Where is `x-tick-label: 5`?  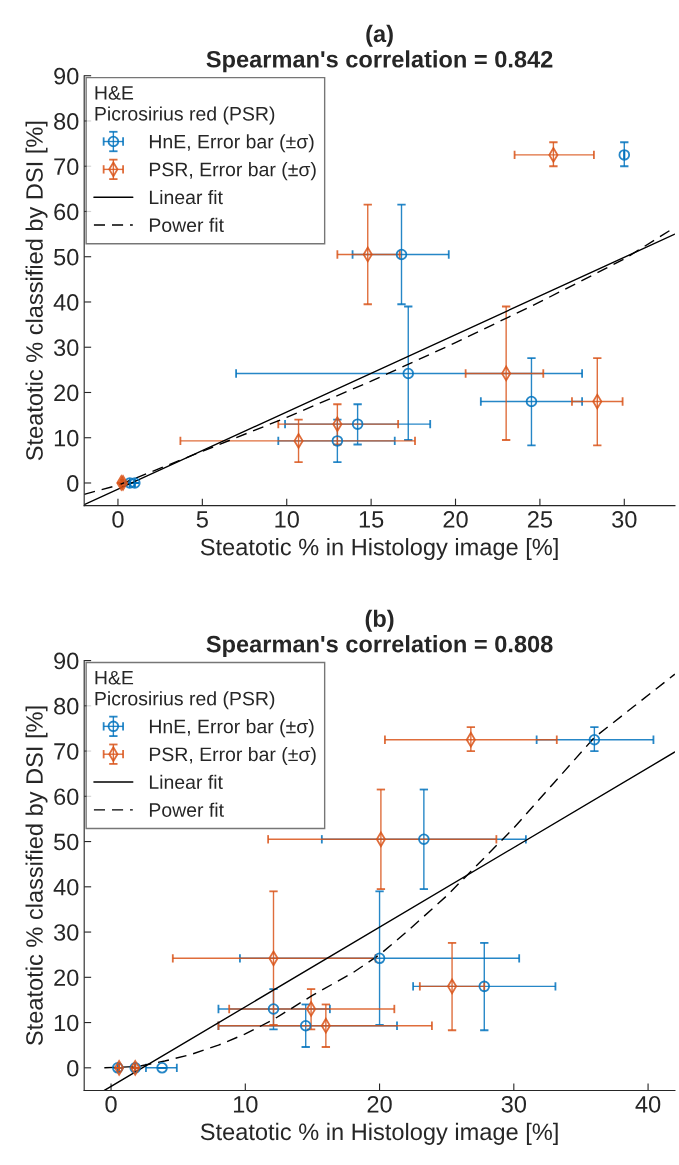 x-tick-label: 5 is located at coordinates (202, 519).